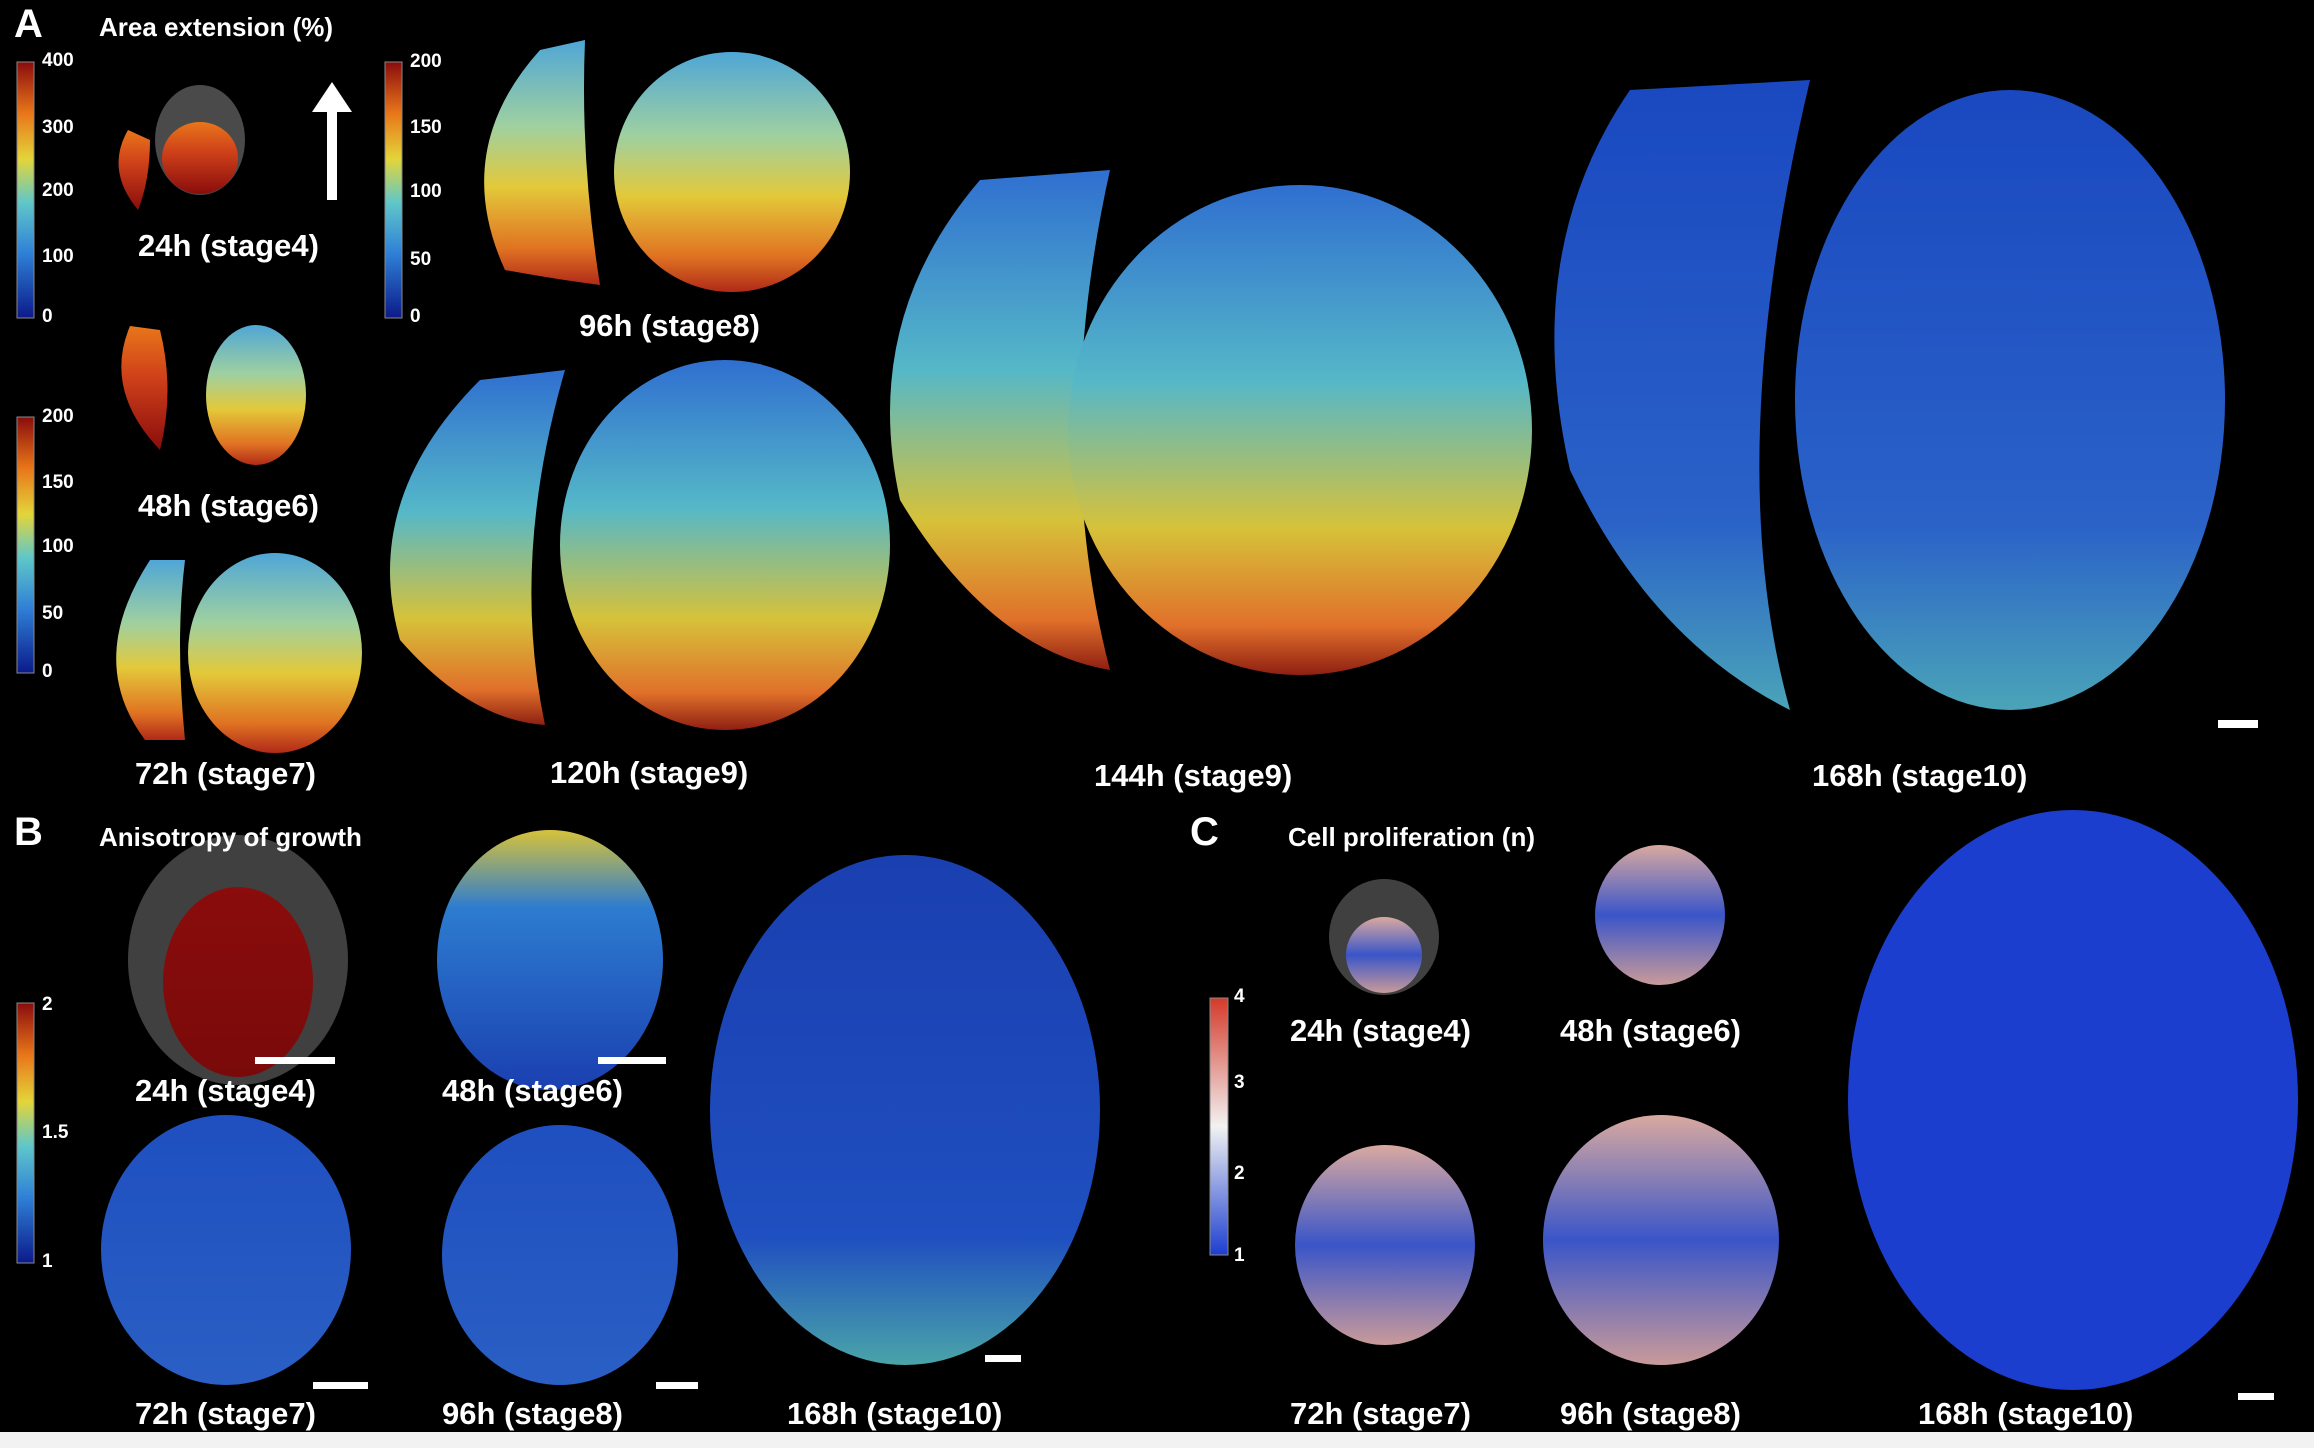  Describe the element at coordinates (2010, 400) in the screenshot. I see `organ-a-168h-front` at that location.